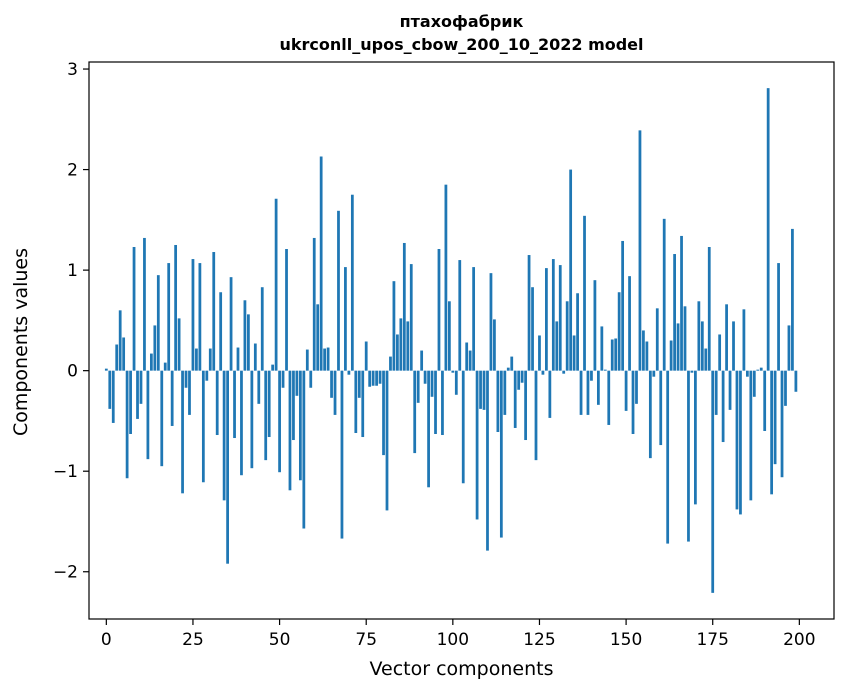  Describe the element at coordinates (72, 271) in the screenshot. I see `y-tick-label: 1` at that location.